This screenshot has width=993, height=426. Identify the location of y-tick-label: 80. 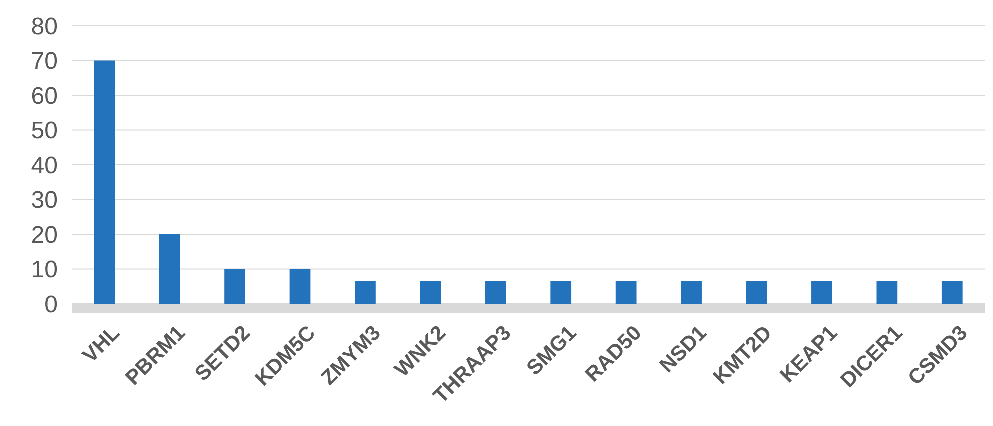
(44, 26).